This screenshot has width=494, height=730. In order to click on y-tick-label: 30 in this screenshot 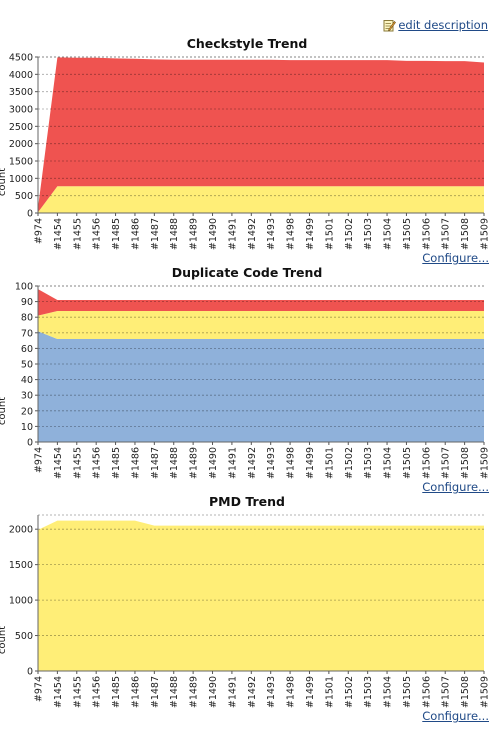, I will do `click(27, 396)`.